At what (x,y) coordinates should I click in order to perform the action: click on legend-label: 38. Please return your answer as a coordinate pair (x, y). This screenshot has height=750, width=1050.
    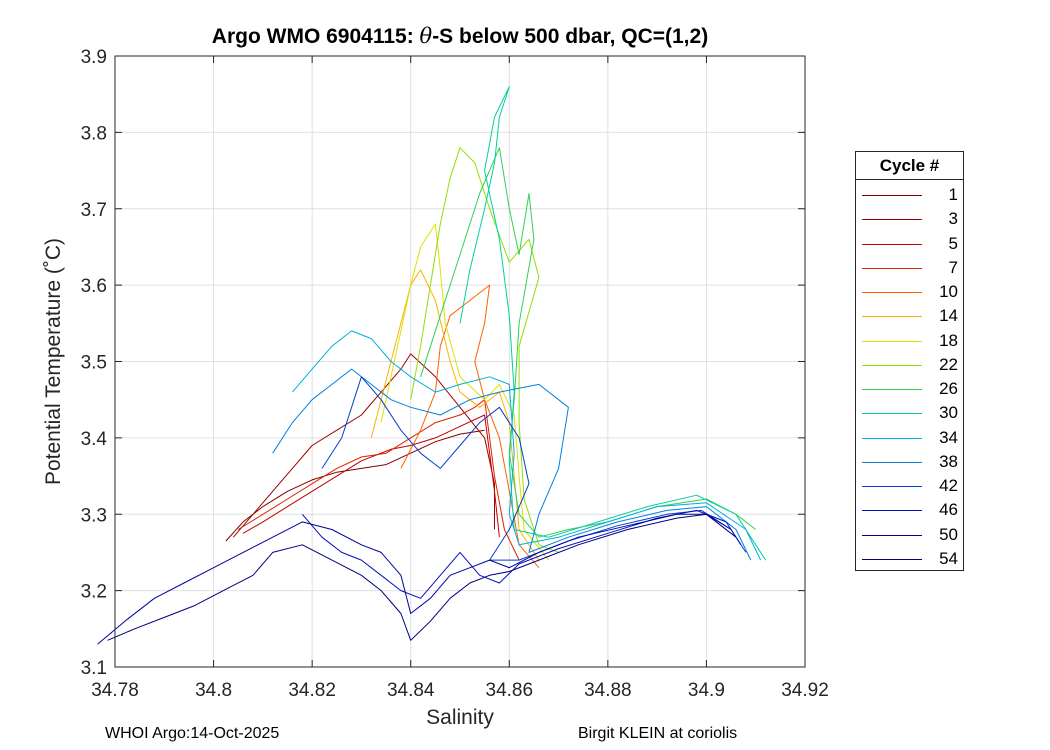
    Looking at the image, I should click on (948, 461).